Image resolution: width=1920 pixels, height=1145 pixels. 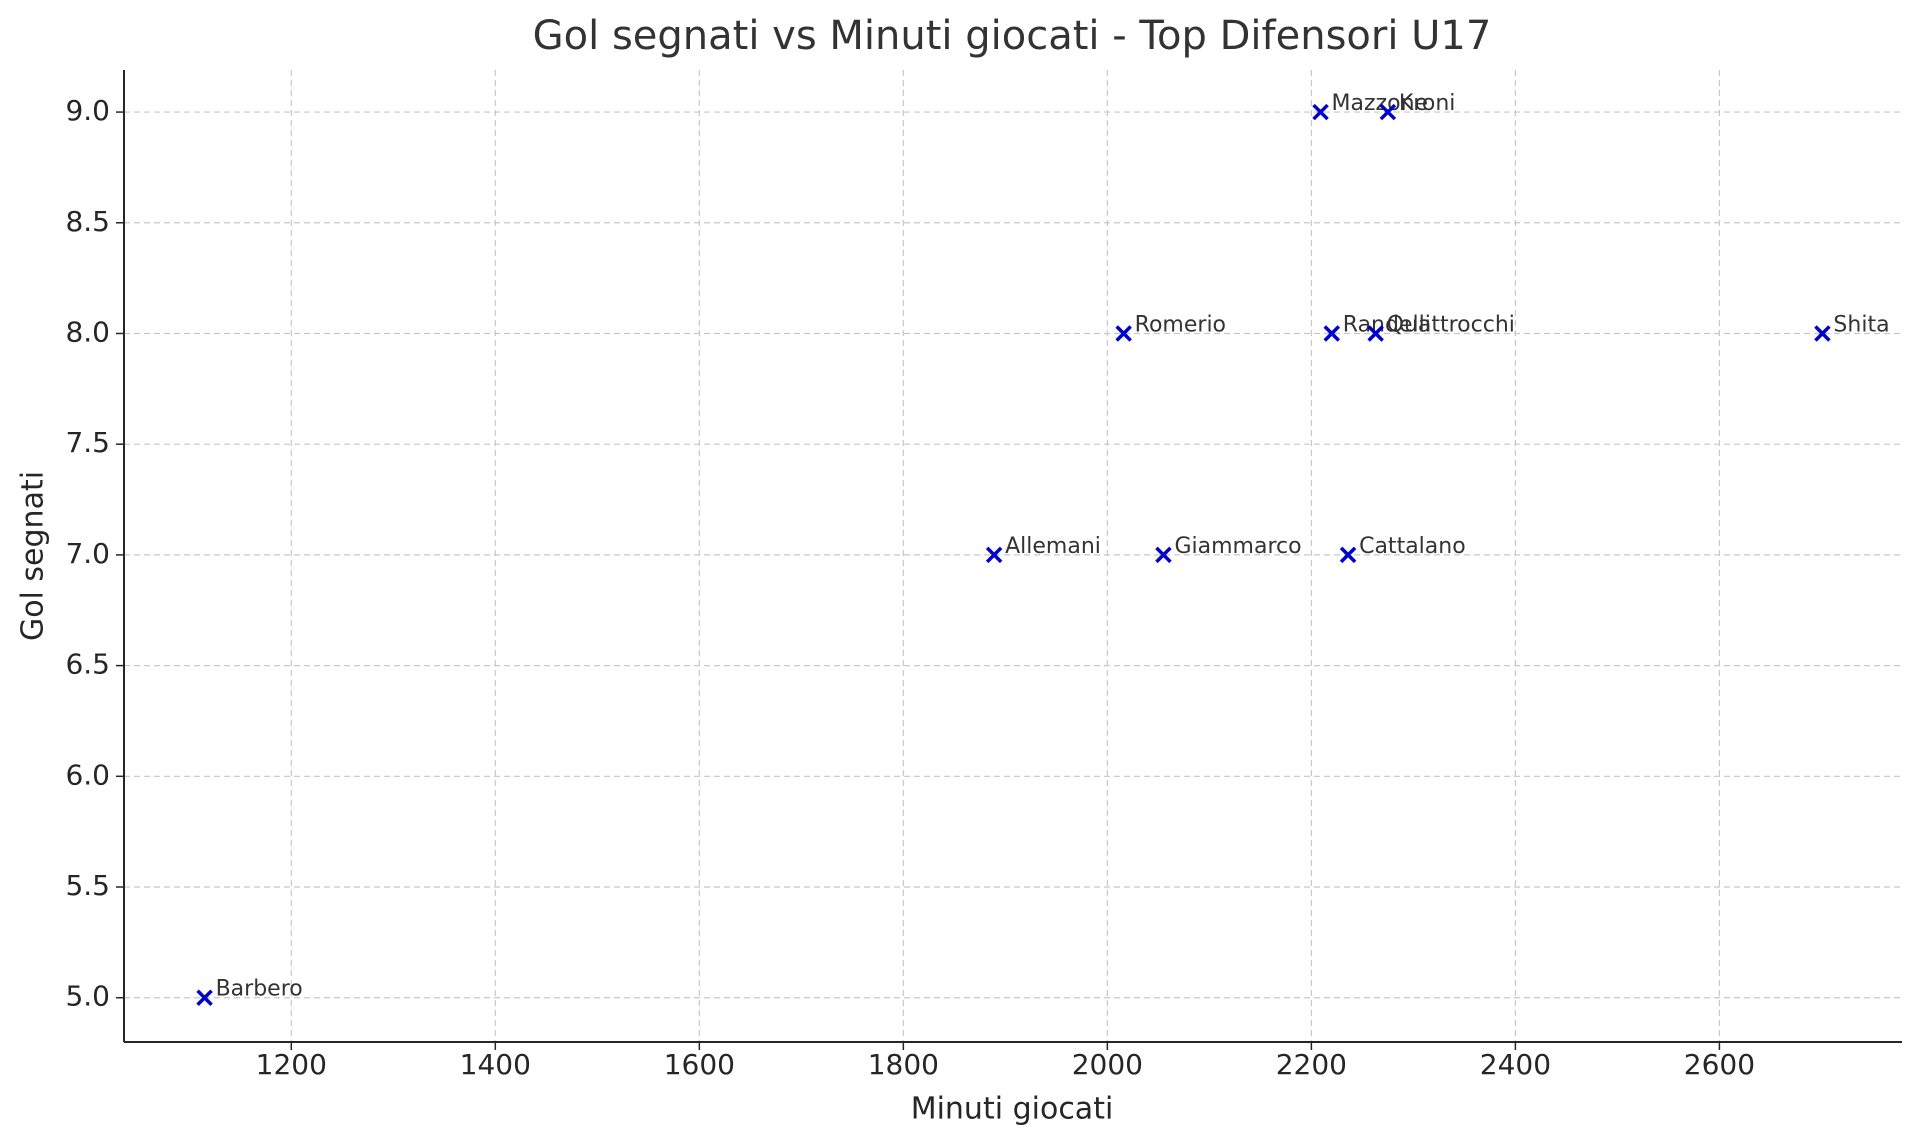 I want to click on y-tick-label: 7.0, so click(x=87, y=553).